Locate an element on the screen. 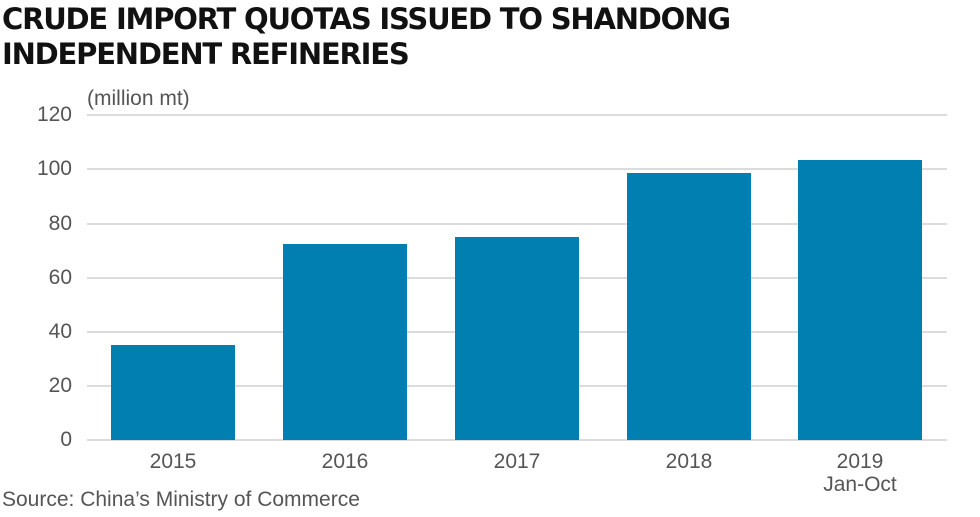 This screenshot has width=980, height=517. y-tick-0: 0 is located at coordinates (66, 439).